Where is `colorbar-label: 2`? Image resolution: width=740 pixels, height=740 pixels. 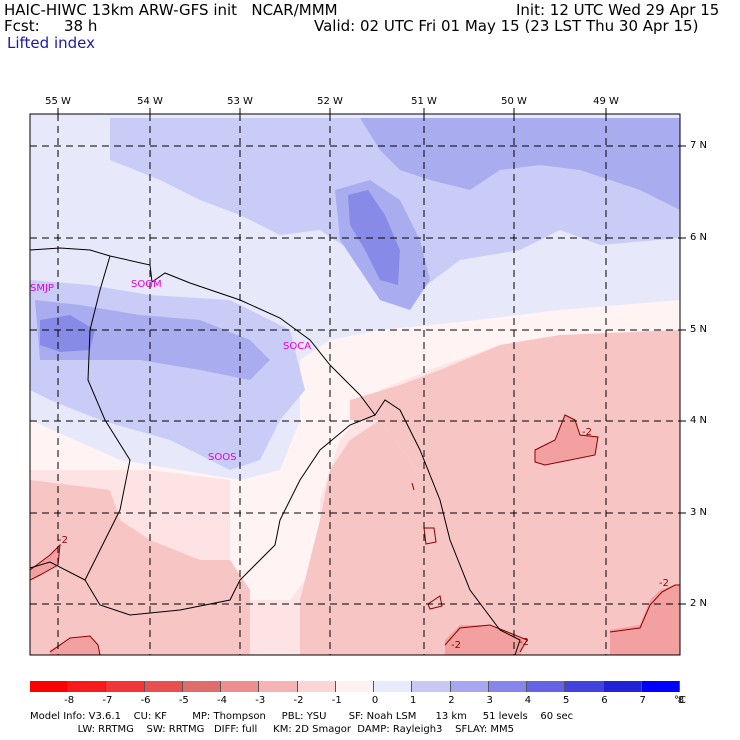
colorbar-label: 2 is located at coordinates (451, 700).